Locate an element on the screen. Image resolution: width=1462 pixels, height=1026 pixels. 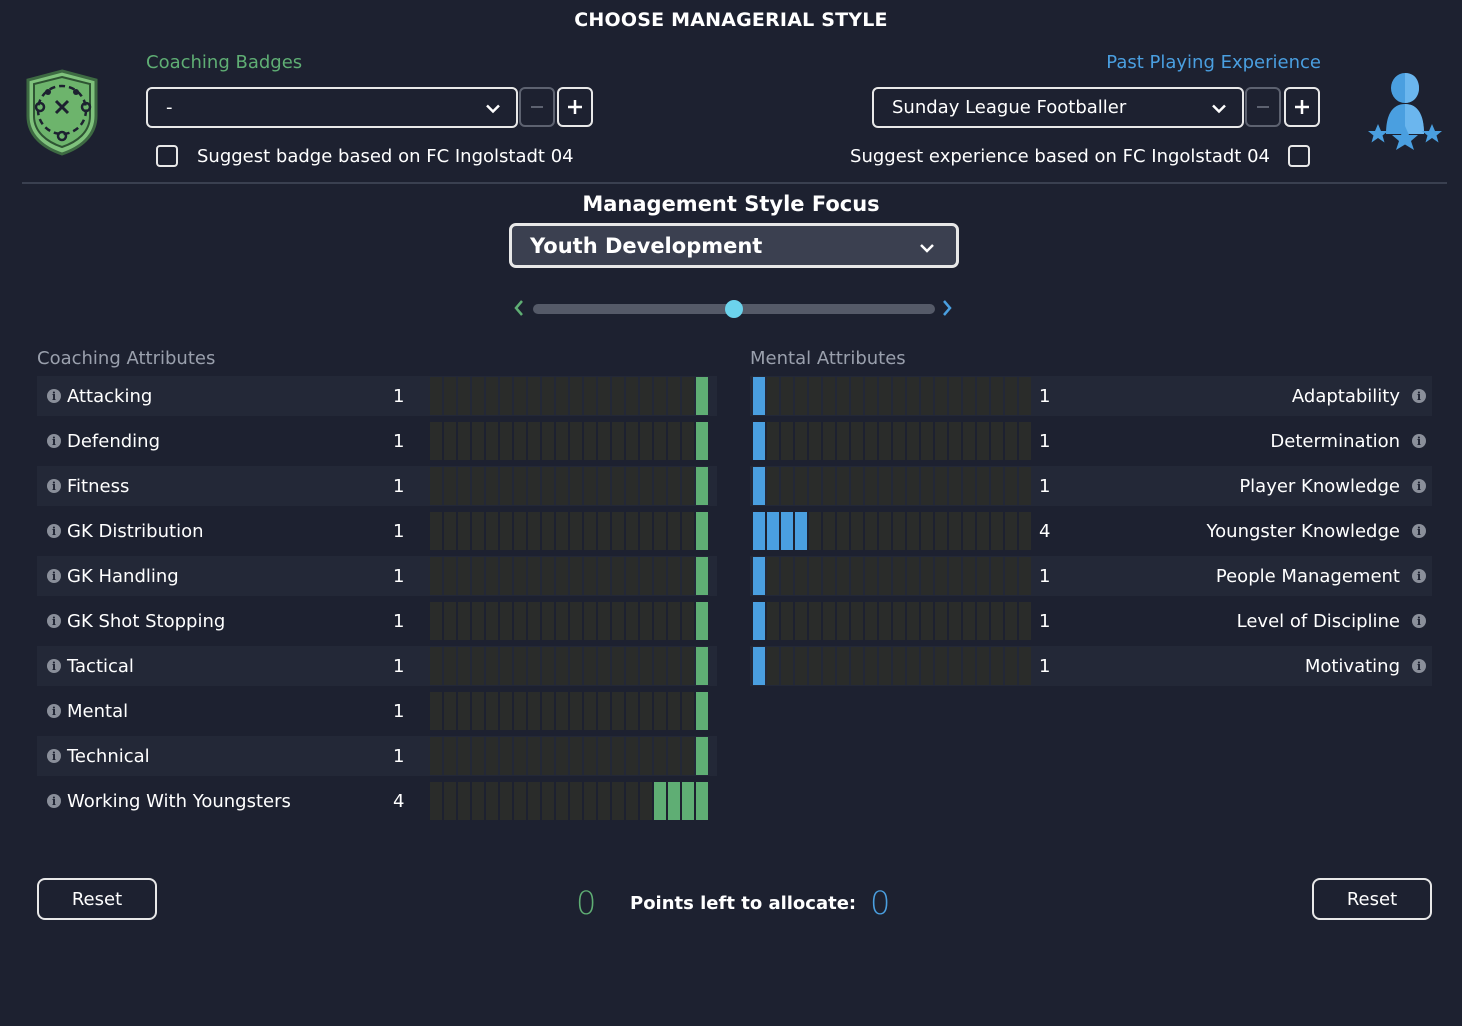
coaching-badge-dropdown: - is located at coordinates (332, 107).